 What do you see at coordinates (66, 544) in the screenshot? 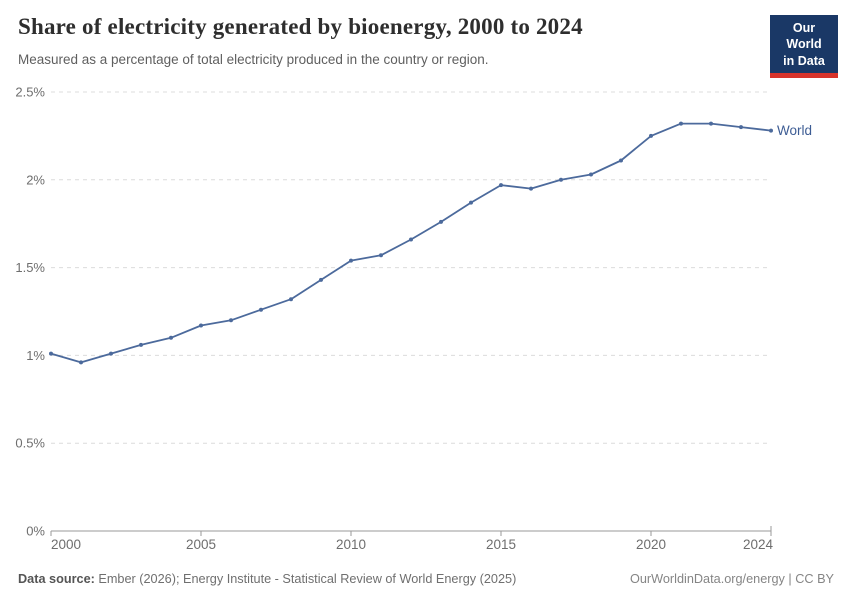
I see `x-axis-tick-label: 2000` at bounding box center [66, 544].